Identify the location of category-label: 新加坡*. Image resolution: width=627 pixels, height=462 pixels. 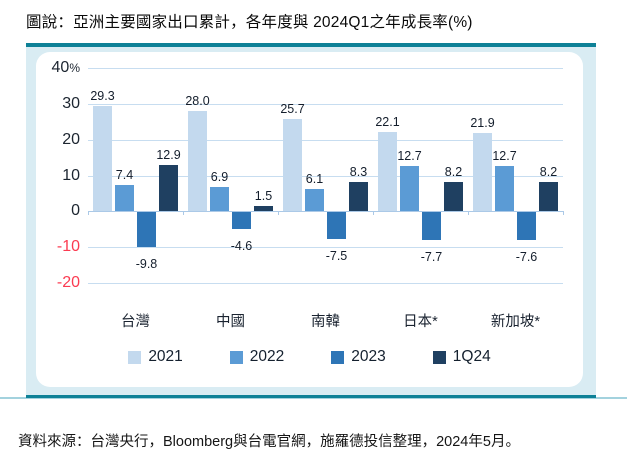
(515, 322).